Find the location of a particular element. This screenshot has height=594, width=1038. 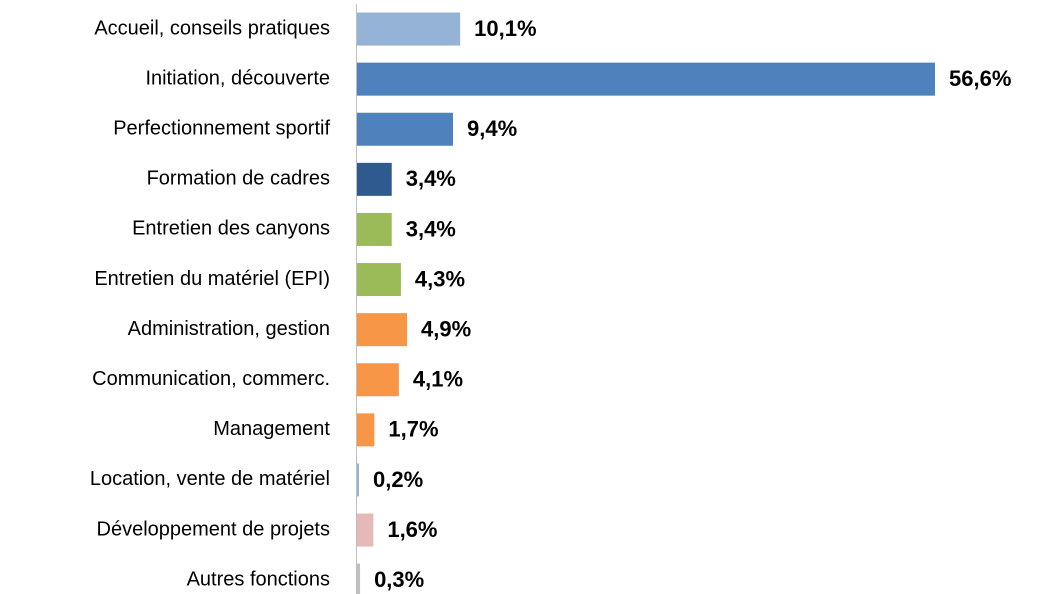

category-label: Formation de cadres is located at coordinates (238, 179).